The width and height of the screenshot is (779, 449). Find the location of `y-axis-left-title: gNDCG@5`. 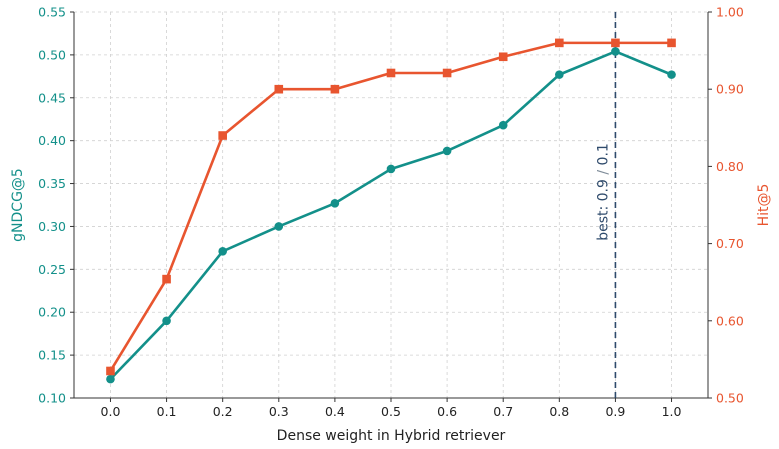

y-axis-left-title: gNDCG@5 is located at coordinates (18, 205).